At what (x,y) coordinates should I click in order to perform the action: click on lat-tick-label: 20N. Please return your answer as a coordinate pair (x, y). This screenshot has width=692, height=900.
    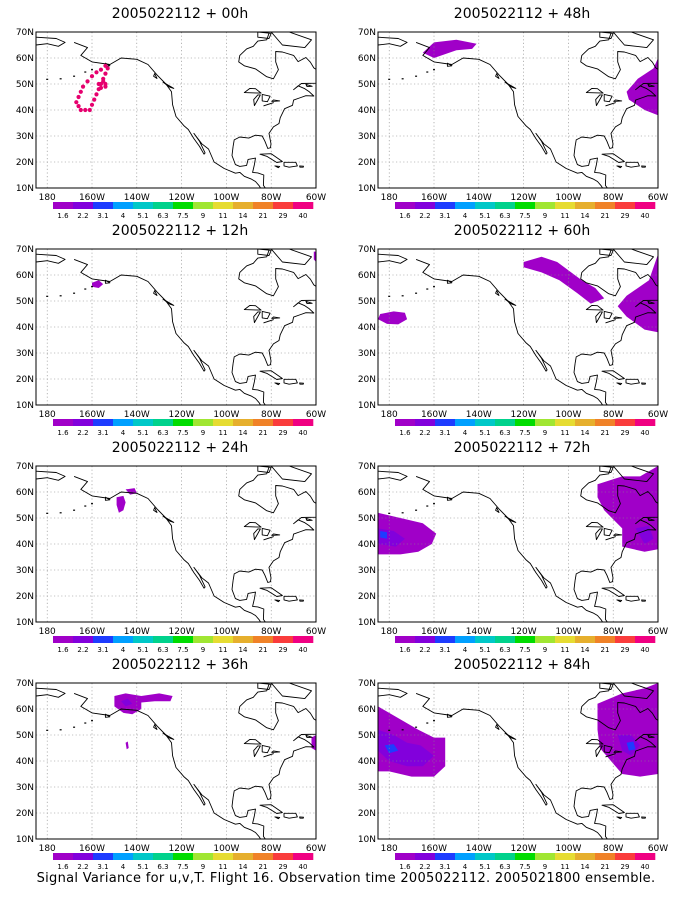
    Looking at the image, I should click on (367, 163).